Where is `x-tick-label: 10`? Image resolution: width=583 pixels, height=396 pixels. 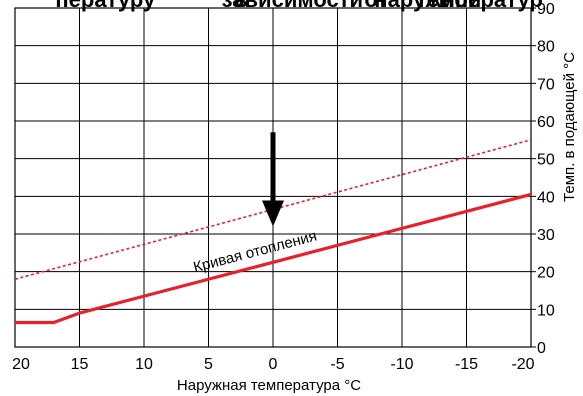 x-tick-label: 10 is located at coordinates (144, 364).